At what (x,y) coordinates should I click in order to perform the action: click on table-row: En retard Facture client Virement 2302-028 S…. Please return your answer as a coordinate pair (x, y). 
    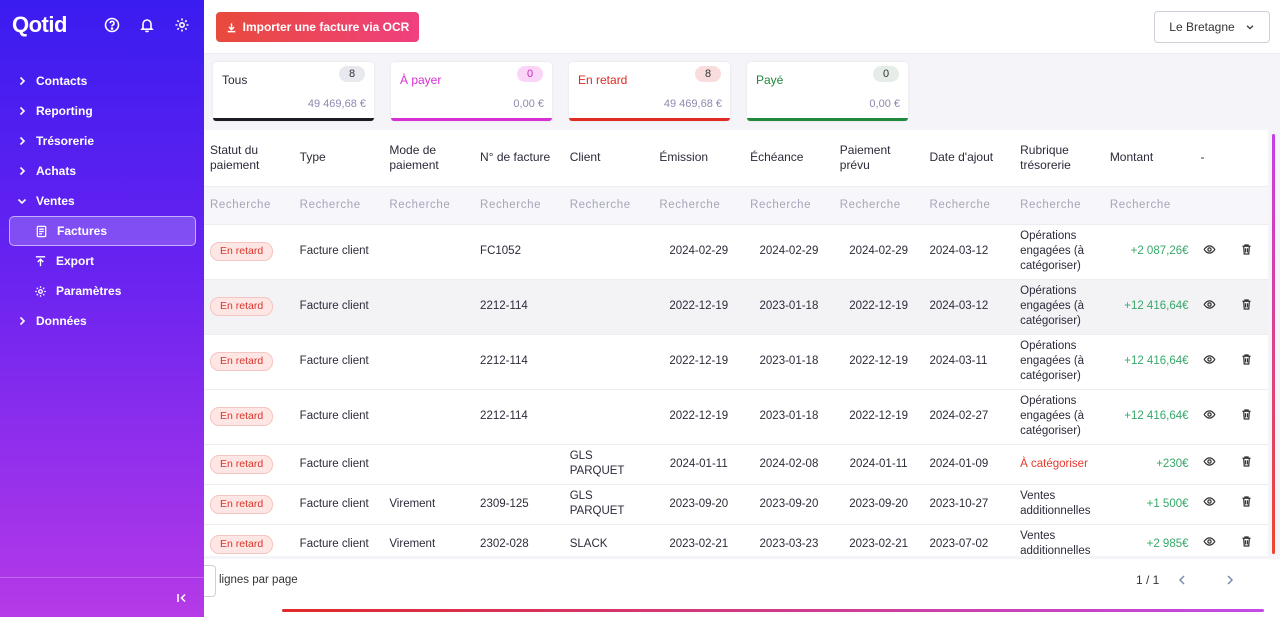
    Looking at the image, I should click on (736, 540).